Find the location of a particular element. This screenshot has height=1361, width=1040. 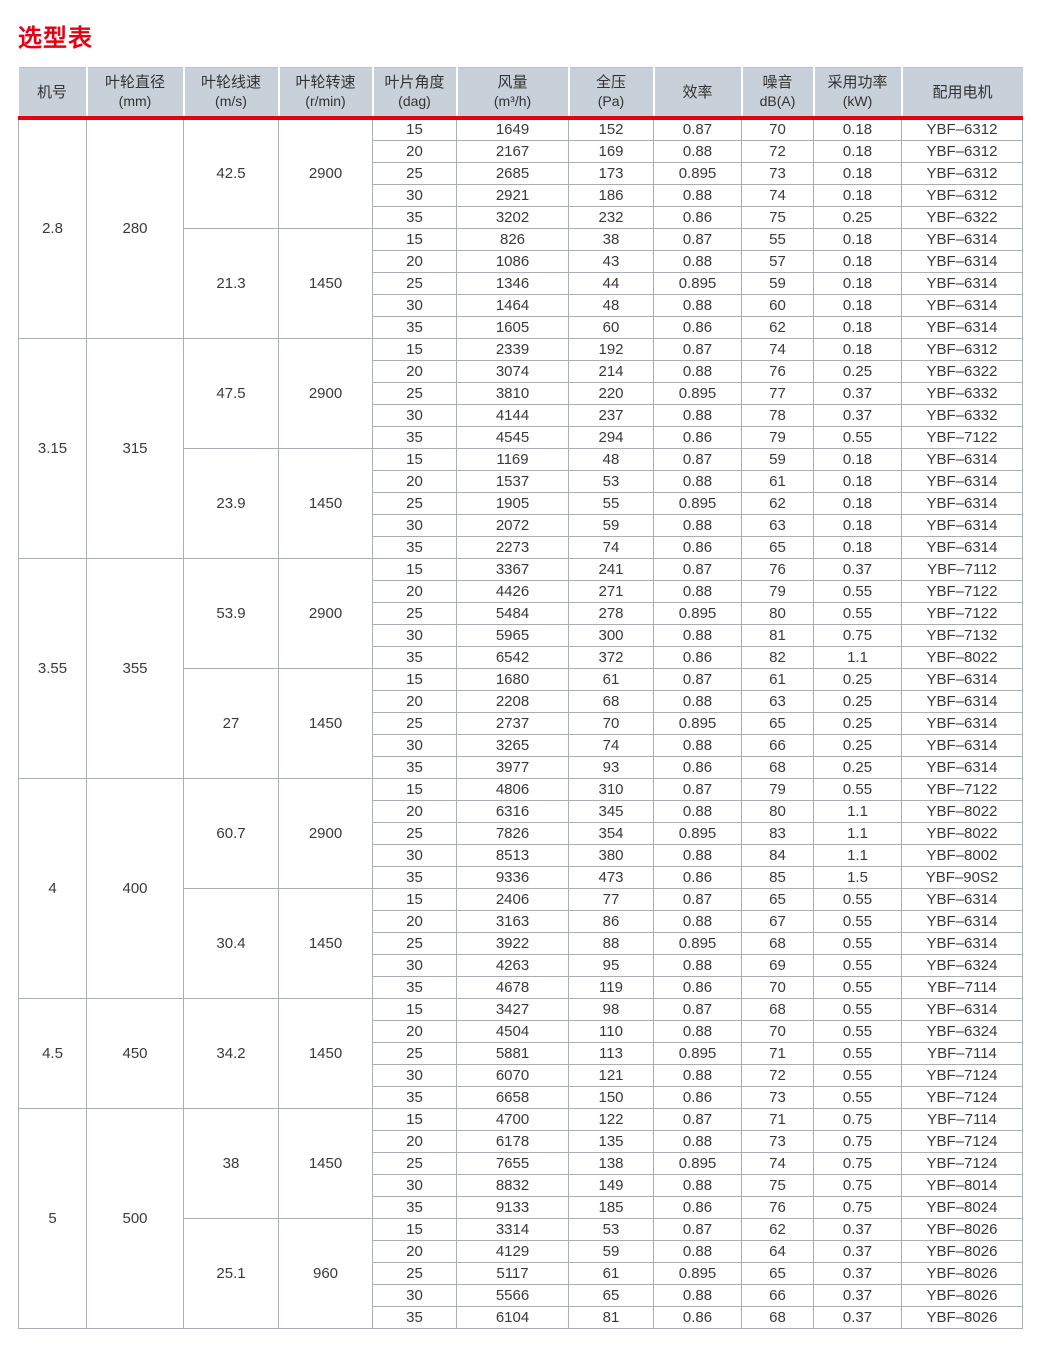

noise-cell: 85 is located at coordinates (777, 877).